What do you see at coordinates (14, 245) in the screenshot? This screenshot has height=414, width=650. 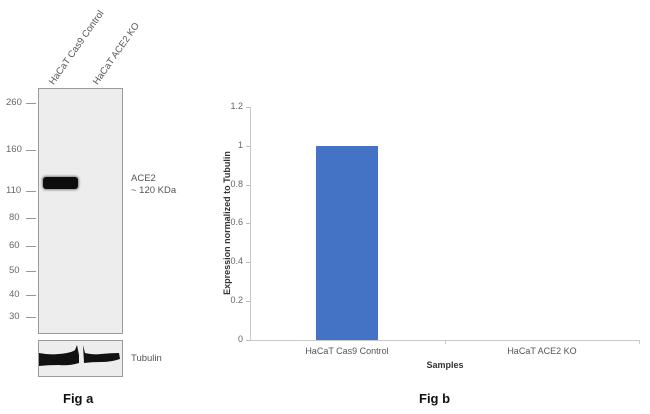 I see `mw-marker-60: 60` at bounding box center [14, 245].